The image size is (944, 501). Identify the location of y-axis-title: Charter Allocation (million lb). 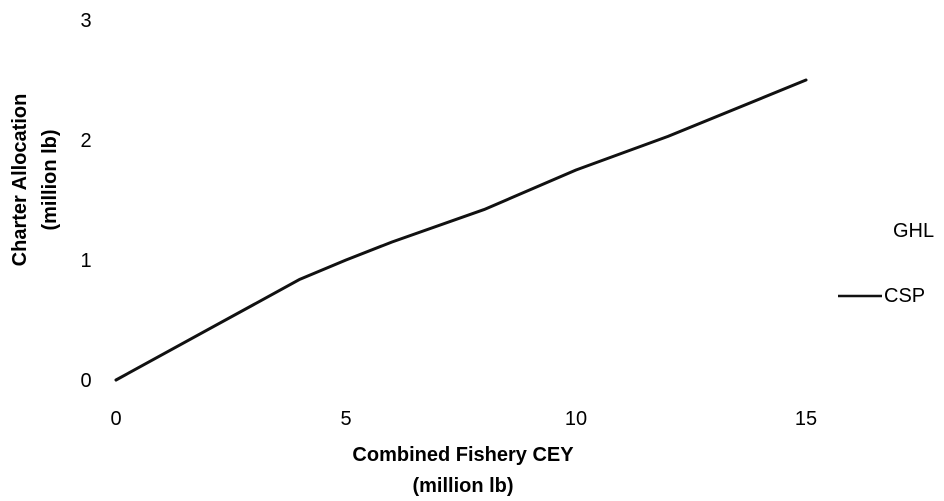
(35, 180).